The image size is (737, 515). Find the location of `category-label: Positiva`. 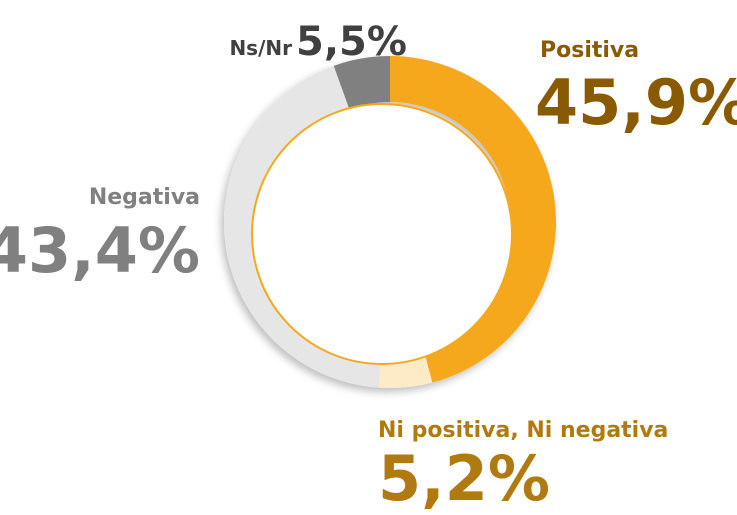

category-label: Positiva is located at coordinates (589, 50).